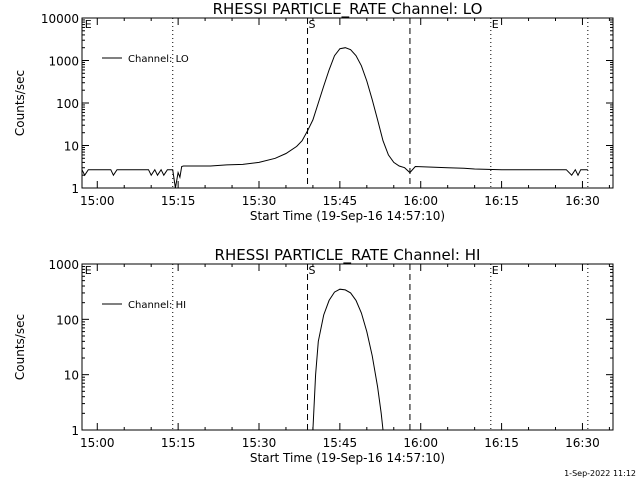 This screenshot has height=480, width=640. I want to click on chart-title: RHESSI PARTICLE_RATE Channel: HI, so click(348, 255).